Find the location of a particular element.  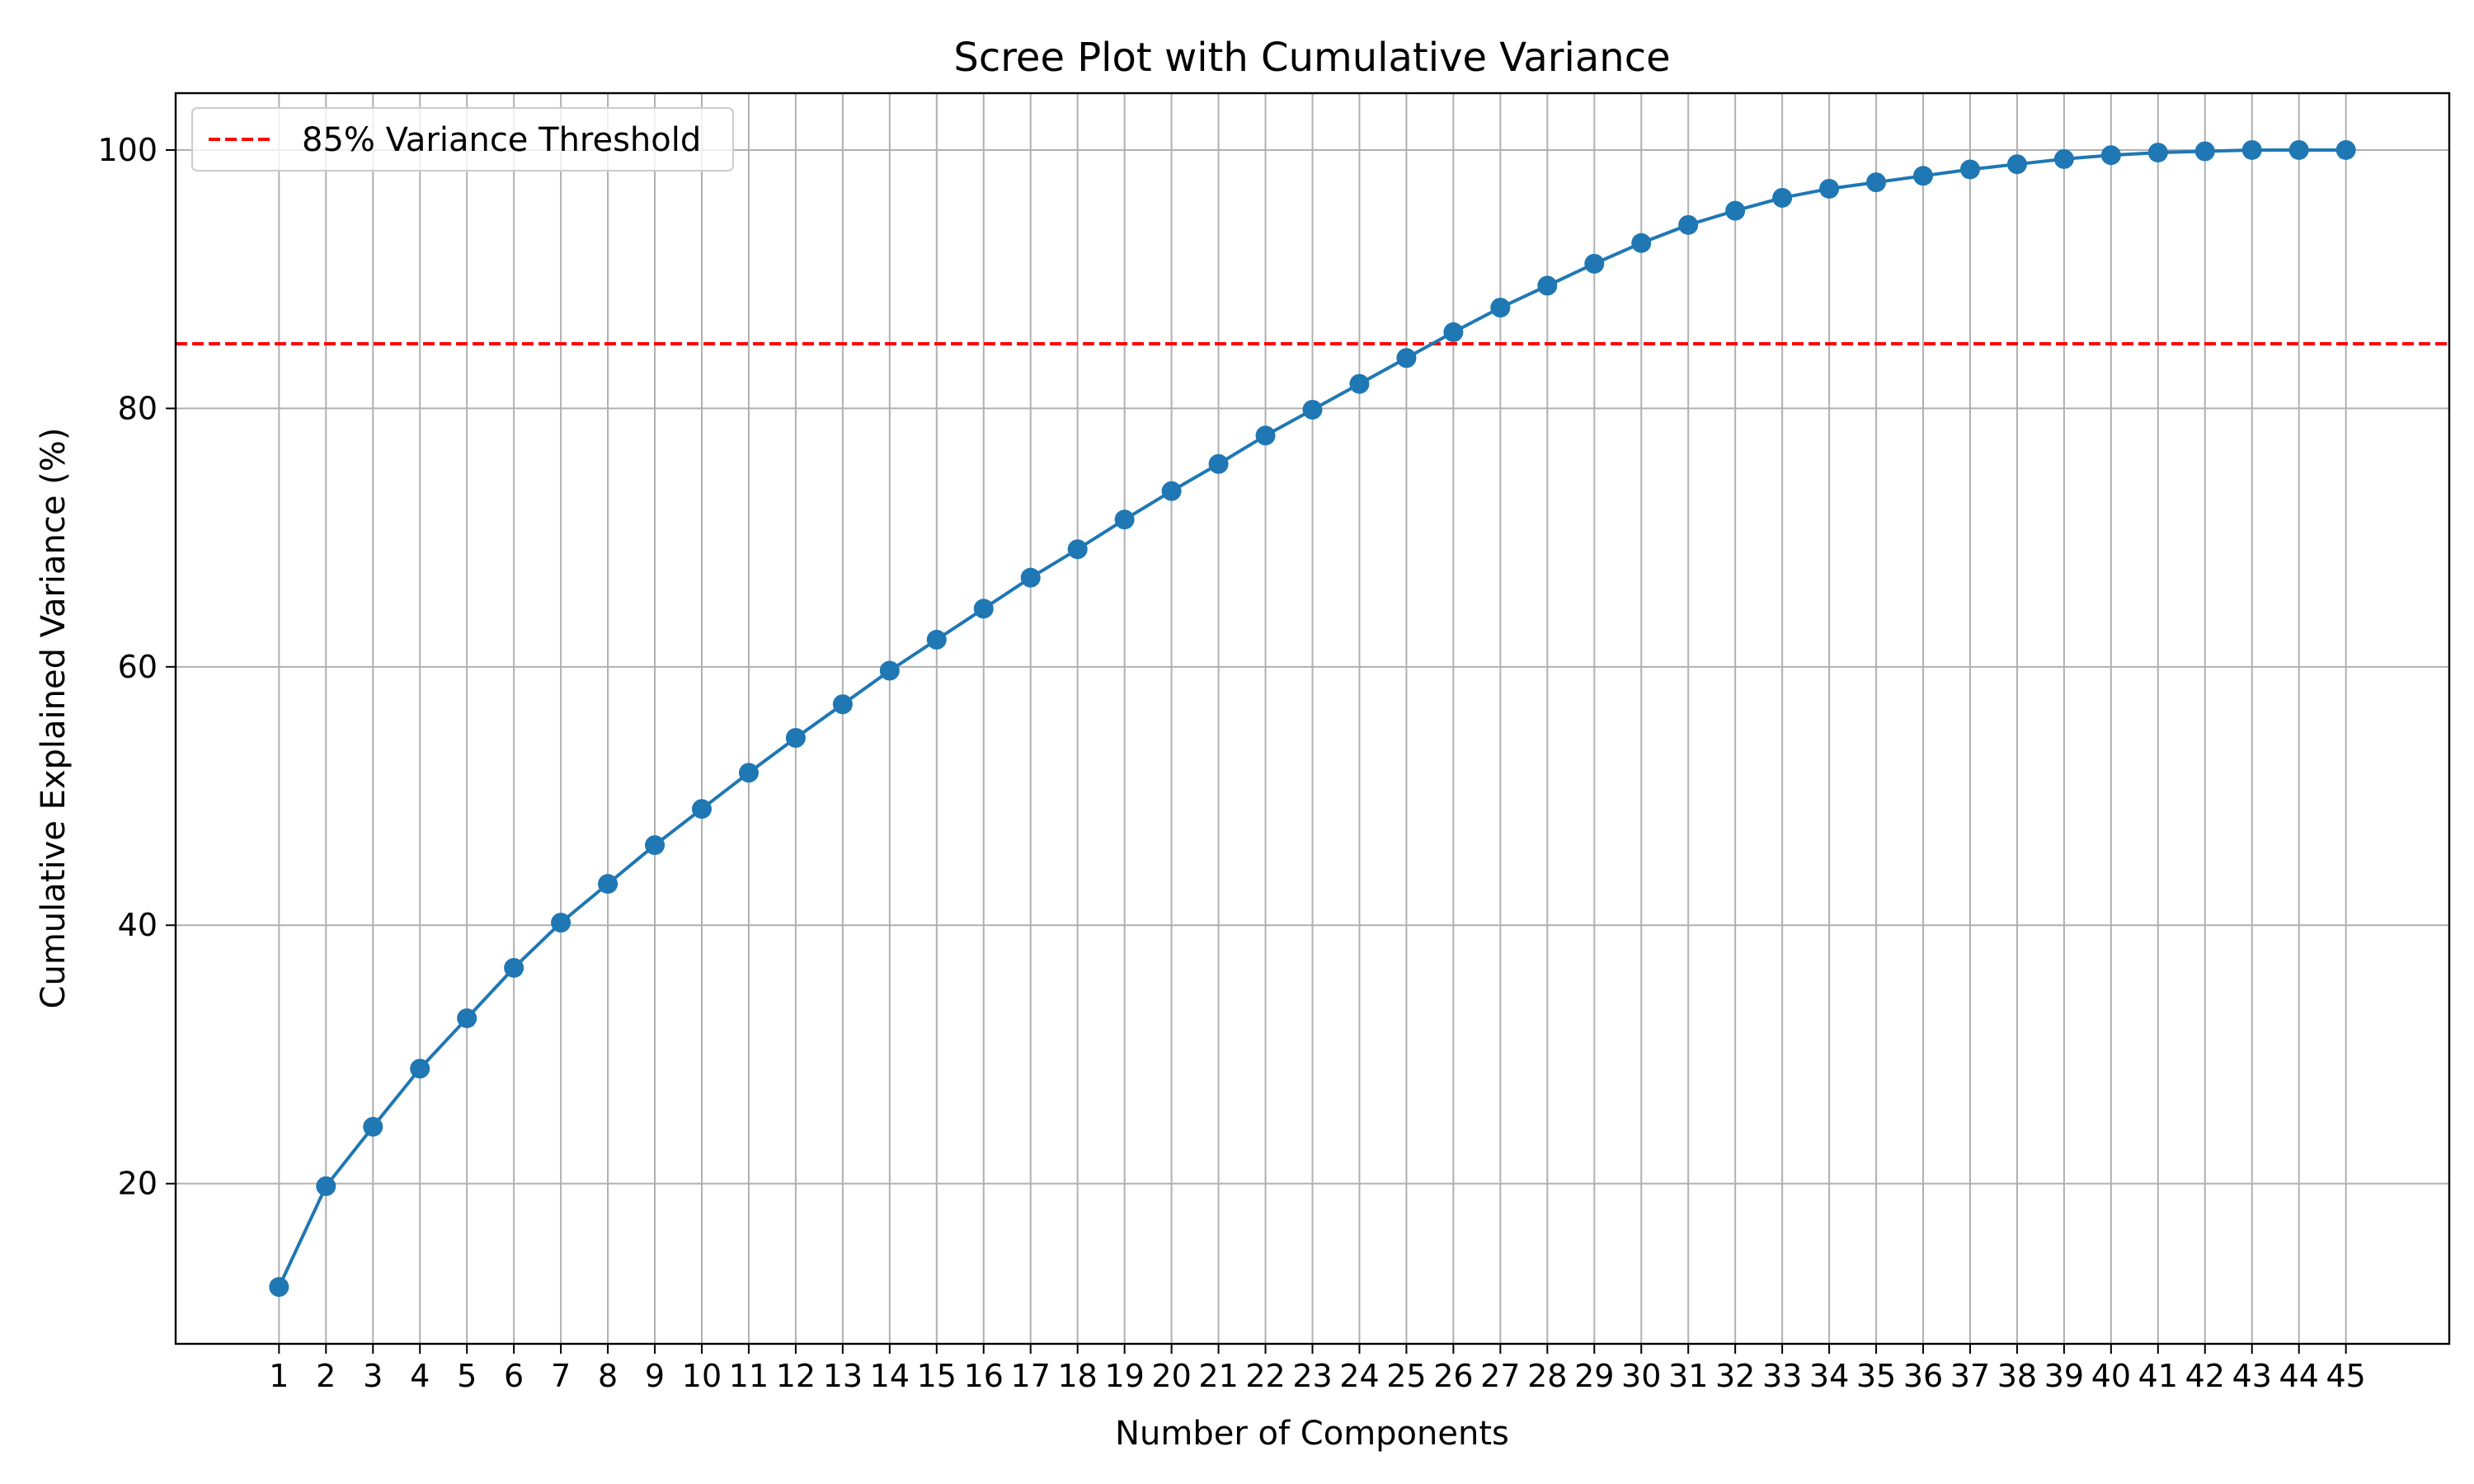

x-tick-label: 18 is located at coordinates (1078, 1376).